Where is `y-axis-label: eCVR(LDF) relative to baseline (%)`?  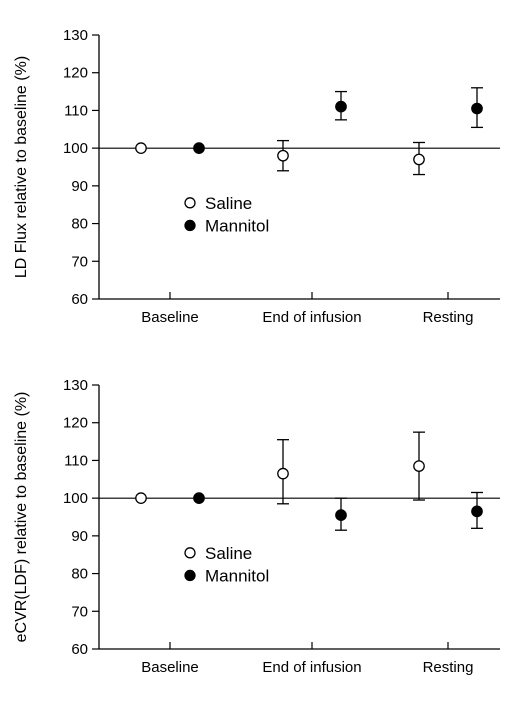
y-axis-label: eCVR(LDF) relative to baseline (%) is located at coordinates (21, 517).